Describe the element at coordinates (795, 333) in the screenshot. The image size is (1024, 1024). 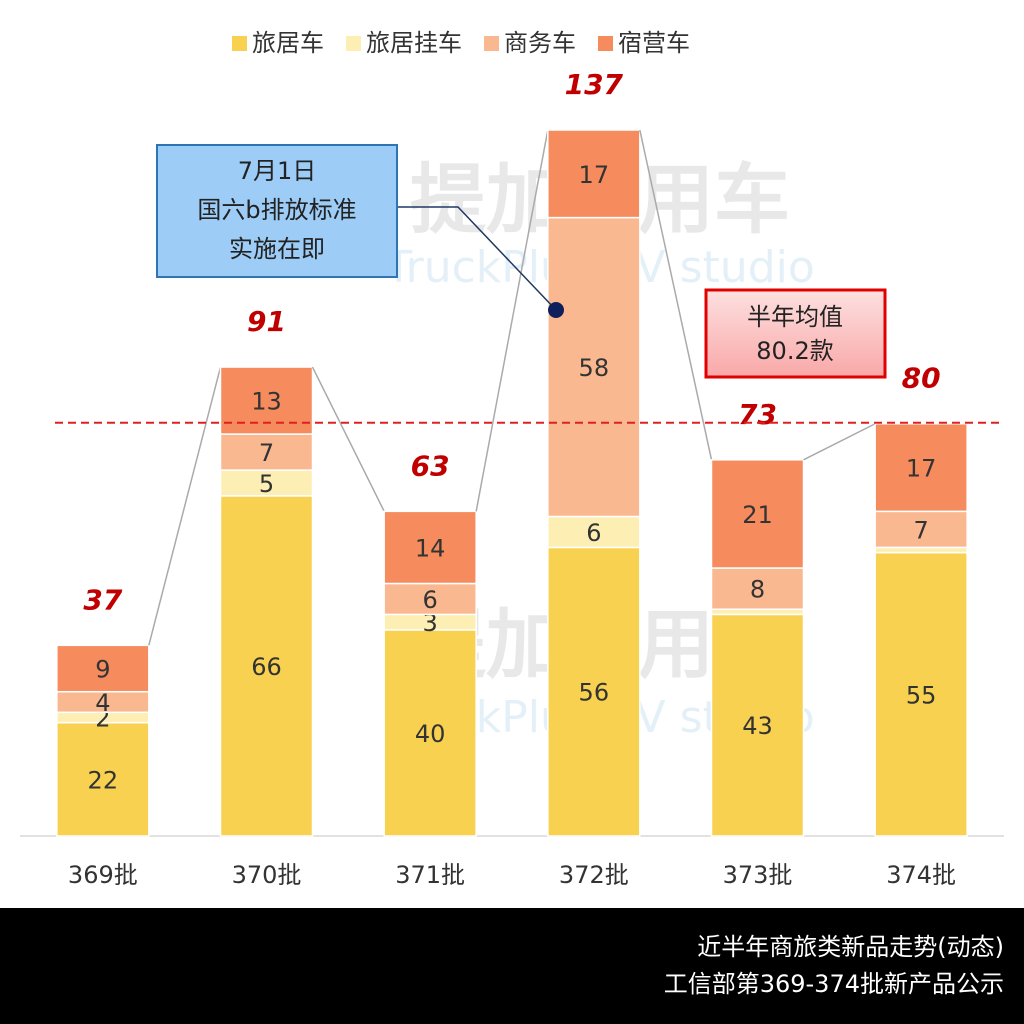
I see `average-box` at that location.